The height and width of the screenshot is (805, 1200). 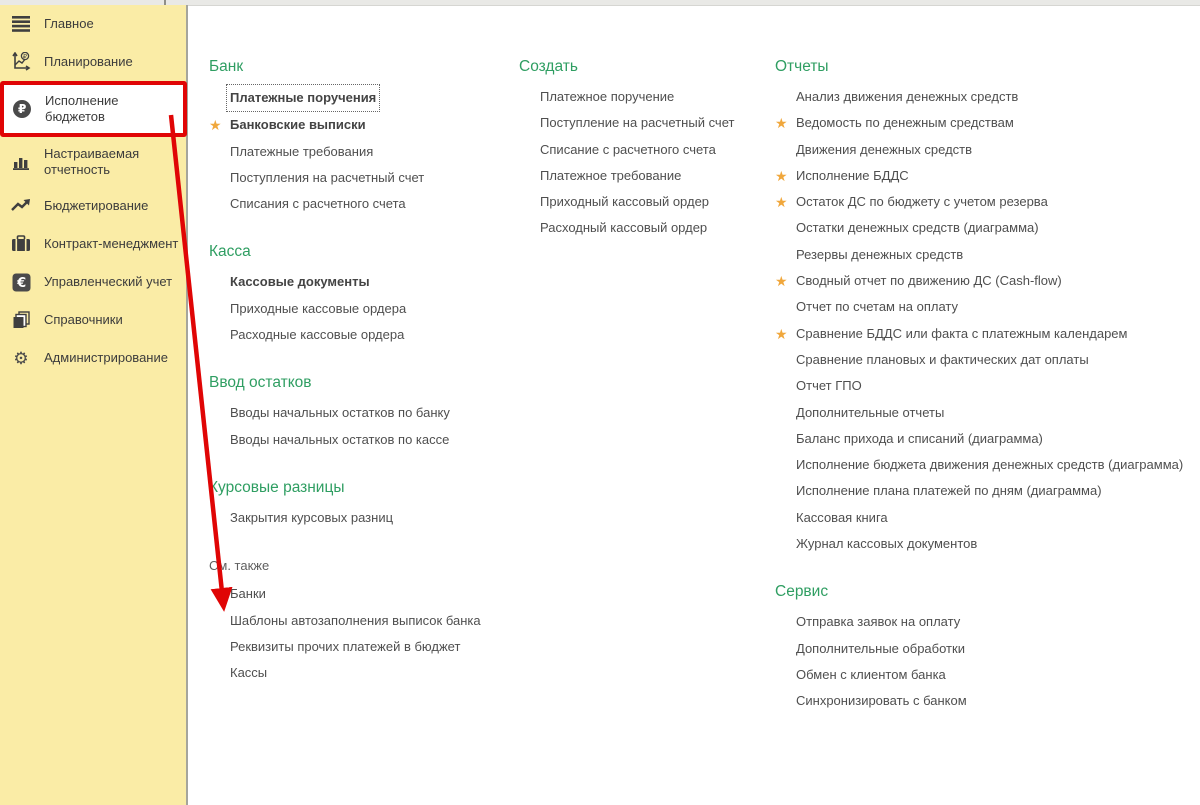 What do you see at coordinates (21, 358) in the screenshot?
I see `gear-icon: ⚙` at bounding box center [21, 358].